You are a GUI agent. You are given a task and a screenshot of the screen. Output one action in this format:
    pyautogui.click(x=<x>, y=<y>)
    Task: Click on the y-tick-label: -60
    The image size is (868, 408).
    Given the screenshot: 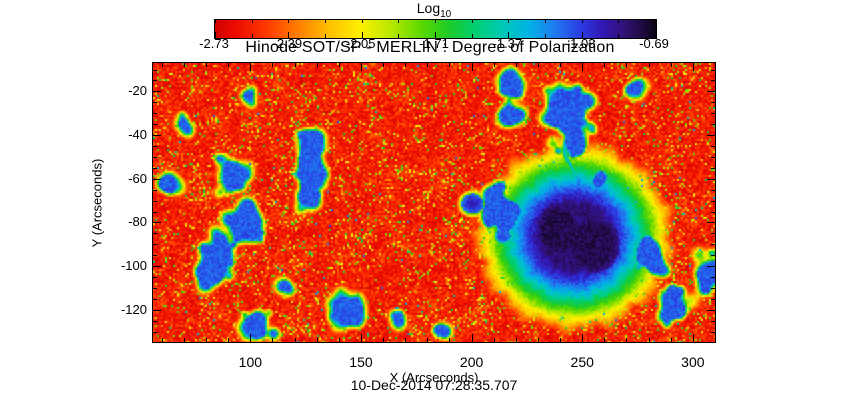 What is the action you would take?
    pyautogui.click(x=137, y=178)
    